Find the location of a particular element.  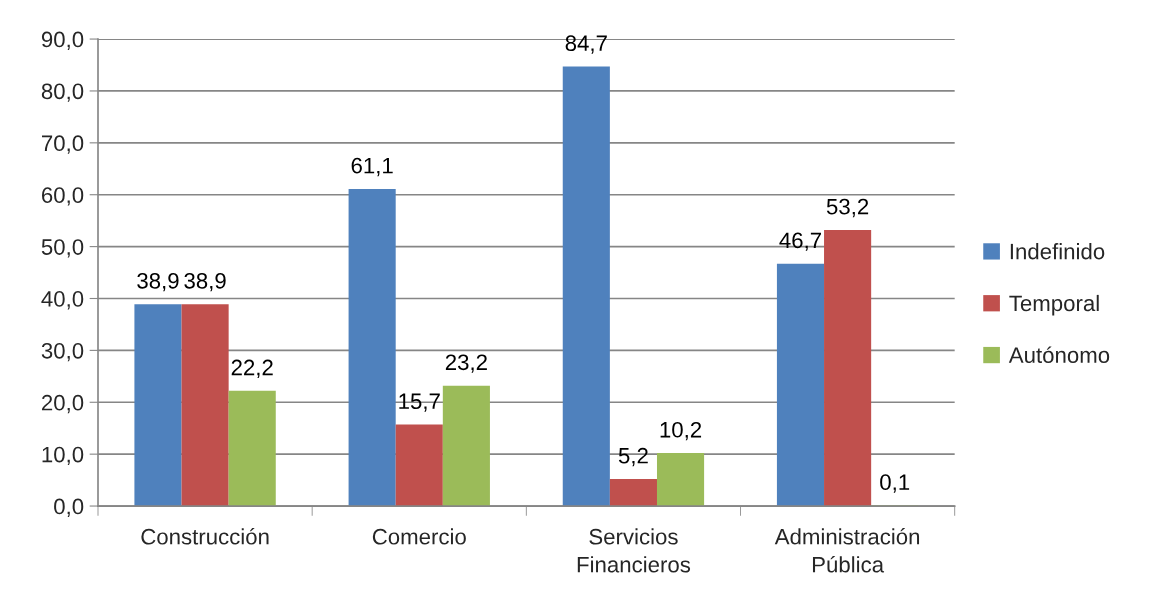

data-label: 0,1 is located at coordinates (895, 483).